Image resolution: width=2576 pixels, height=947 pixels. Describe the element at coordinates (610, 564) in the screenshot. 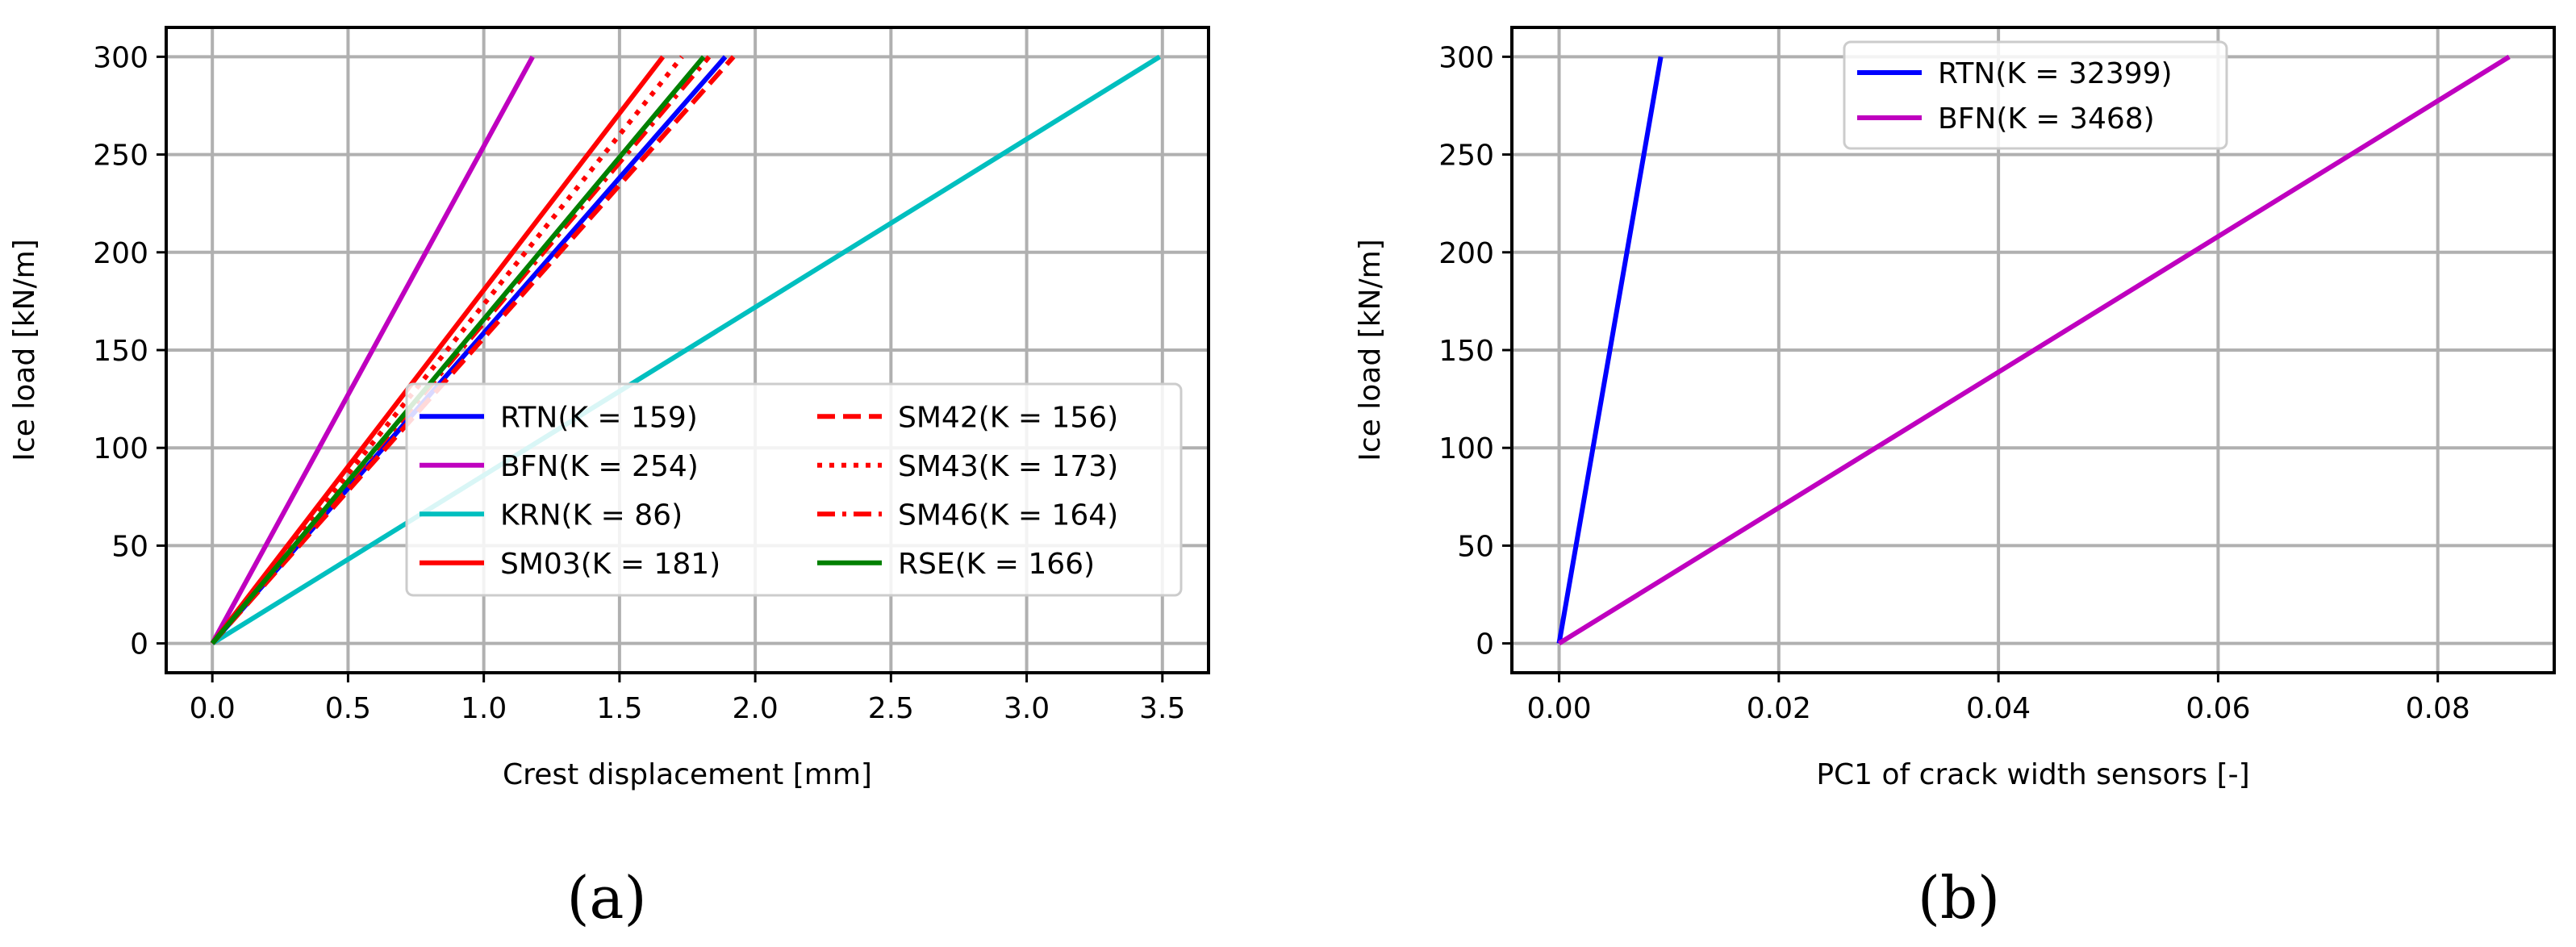

I see `legend-entry-label: SM03(K = 181)` at that location.